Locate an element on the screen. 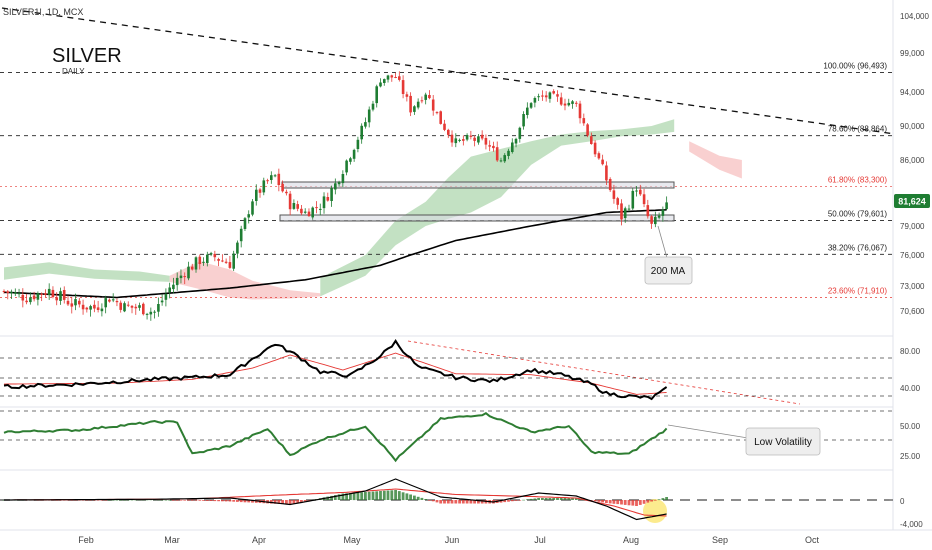  price-tick-label: 76,000 is located at coordinates (912, 255).